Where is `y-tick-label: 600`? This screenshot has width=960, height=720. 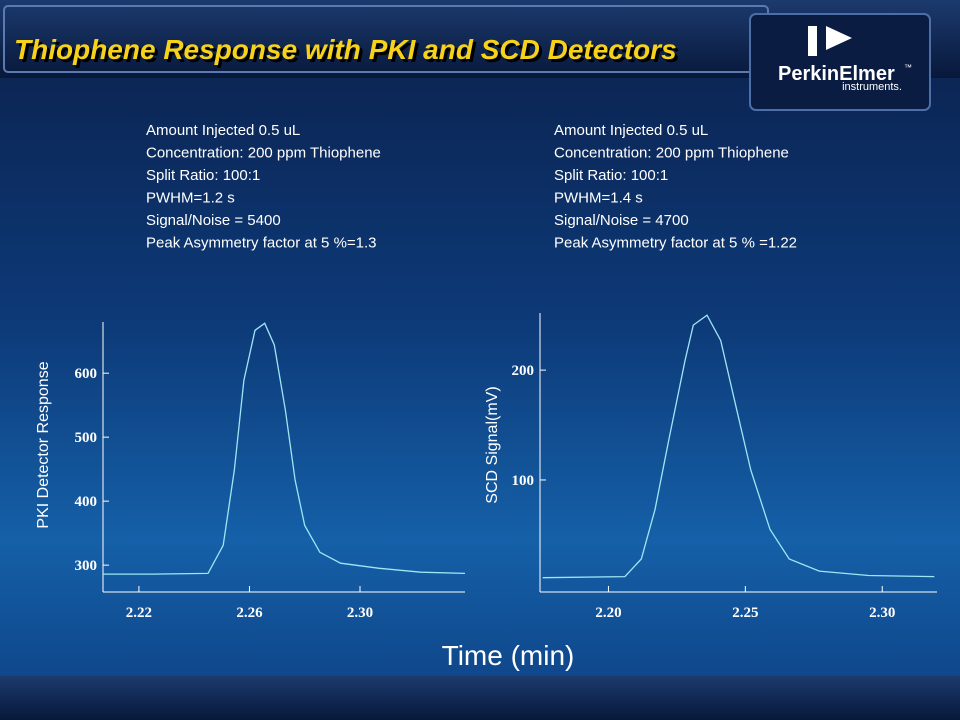
y-tick-label: 600 is located at coordinates (86, 374).